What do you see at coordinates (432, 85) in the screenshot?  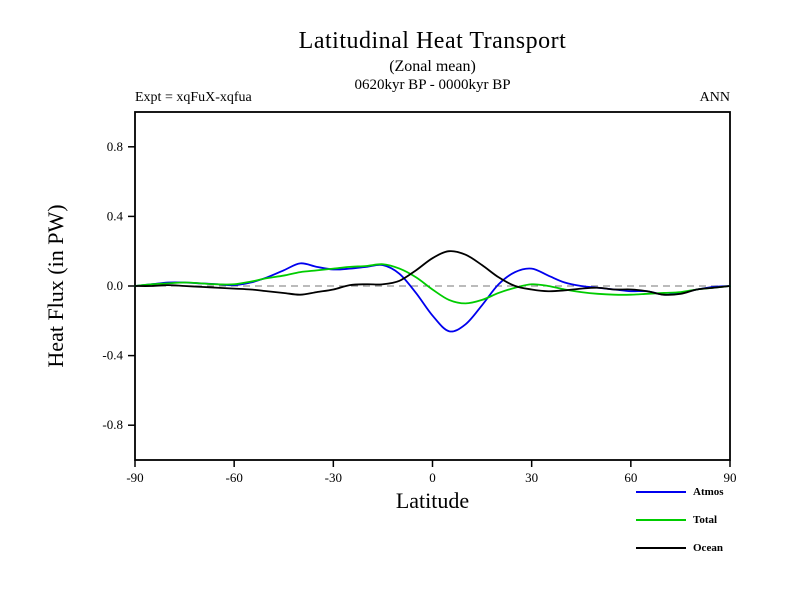 I see `chart-period: 0620kyr BP - 0000kyr BP` at bounding box center [432, 85].